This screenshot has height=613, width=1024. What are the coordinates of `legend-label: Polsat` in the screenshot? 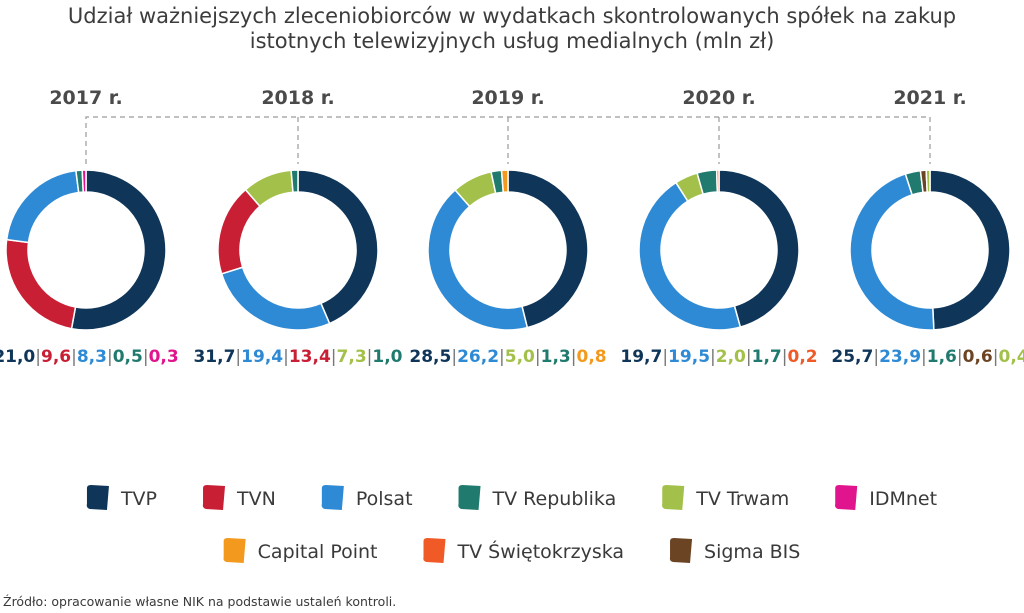 It's located at (384, 499).